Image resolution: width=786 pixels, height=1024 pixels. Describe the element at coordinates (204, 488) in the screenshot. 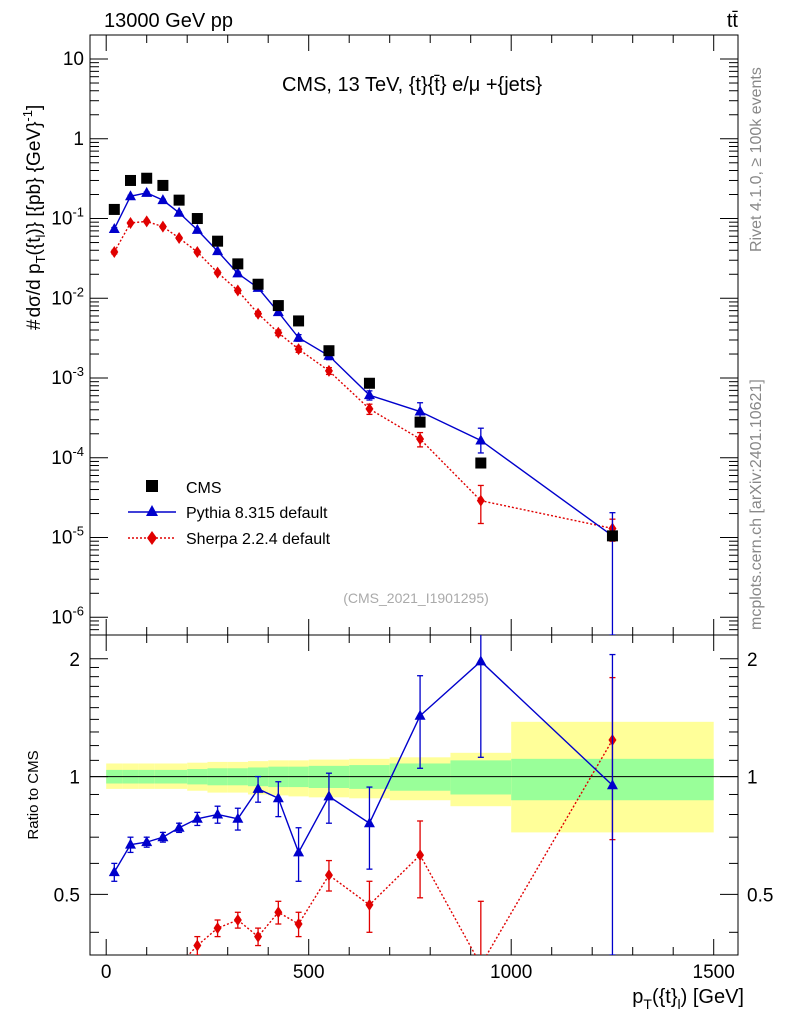

I see `legend-label-cms: CMS` at that location.